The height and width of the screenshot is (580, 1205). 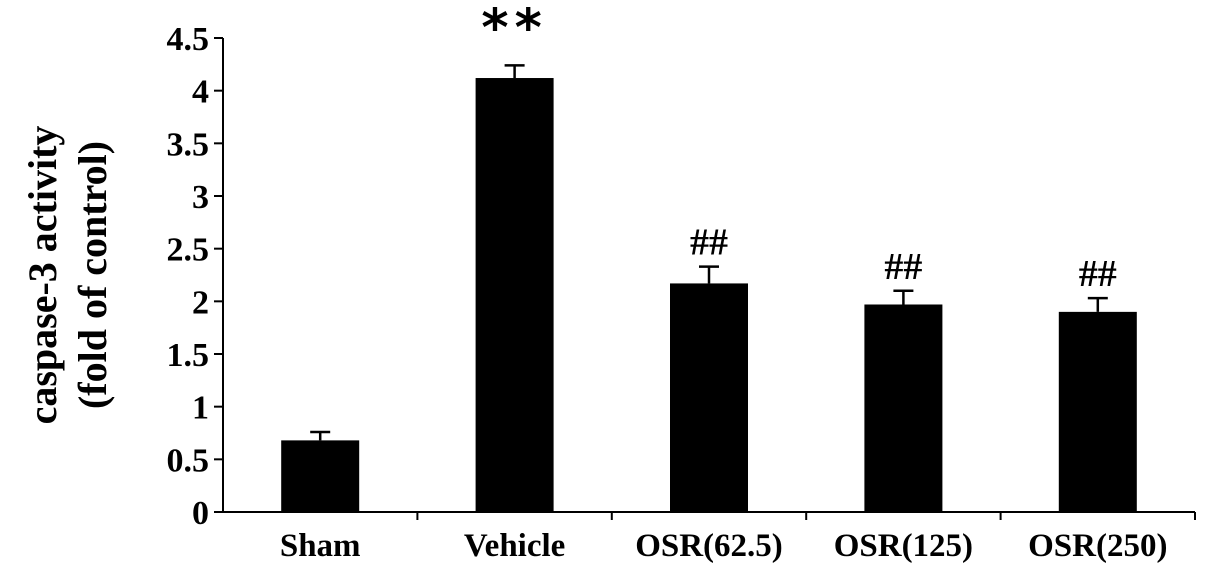 What do you see at coordinates (200, 197) in the screenshot?
I see `y-tick-label: 3` at bounding box center [200, 197].